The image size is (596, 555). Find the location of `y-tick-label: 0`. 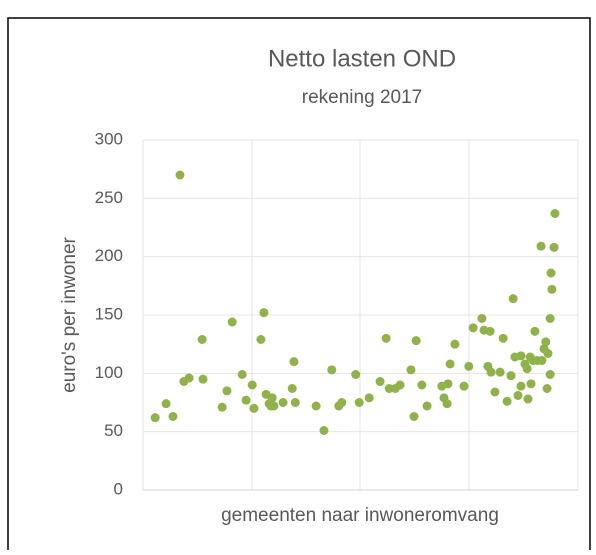

y-tick-label: 0 is located at coordinates (118, 488).